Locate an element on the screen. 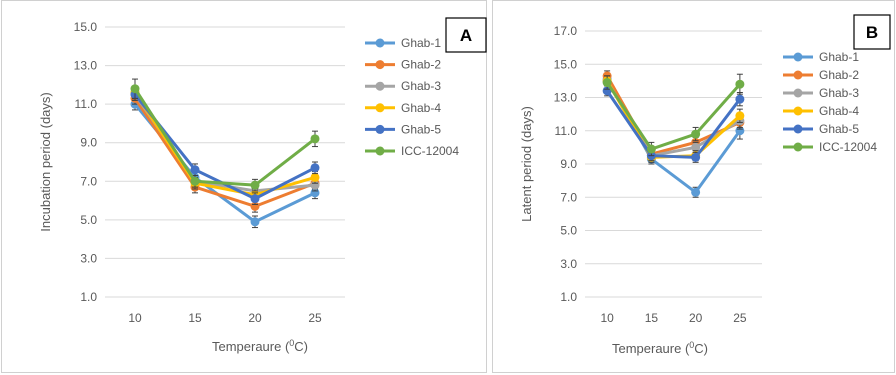 This screenshot has width=896, height=375. panel-label: B is located at coordinates (872, 32).